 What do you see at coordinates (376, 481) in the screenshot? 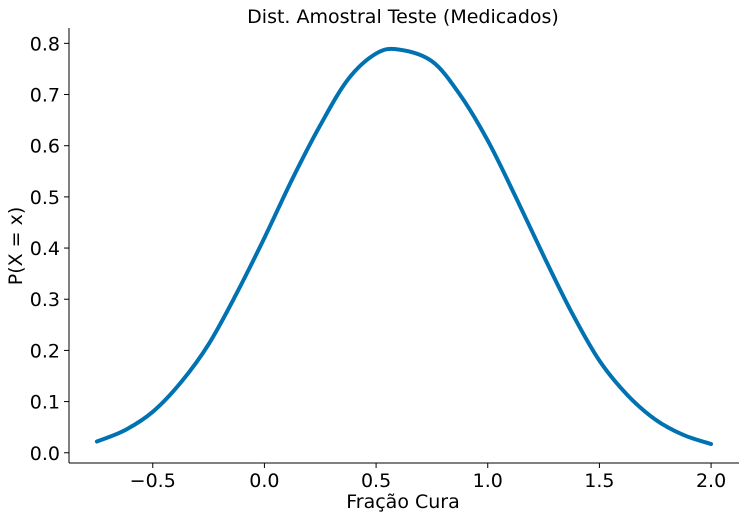
I see `x-tick-label: 0.5` at bounding box center [376, 481].